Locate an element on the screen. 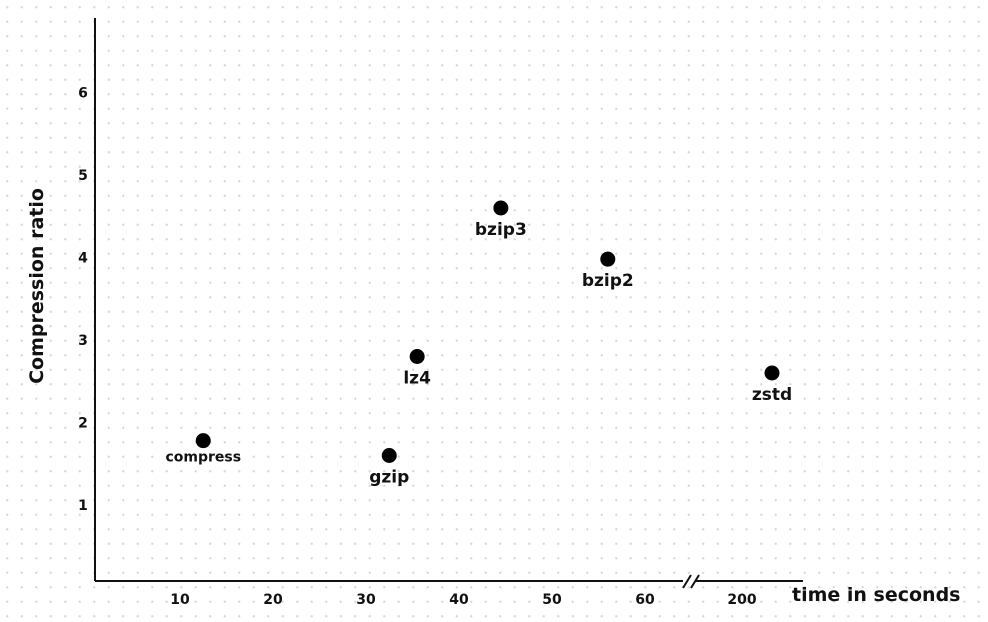  y-tick-labels: 1 2 3 4 5 6 is located at coordinates (83, 300).